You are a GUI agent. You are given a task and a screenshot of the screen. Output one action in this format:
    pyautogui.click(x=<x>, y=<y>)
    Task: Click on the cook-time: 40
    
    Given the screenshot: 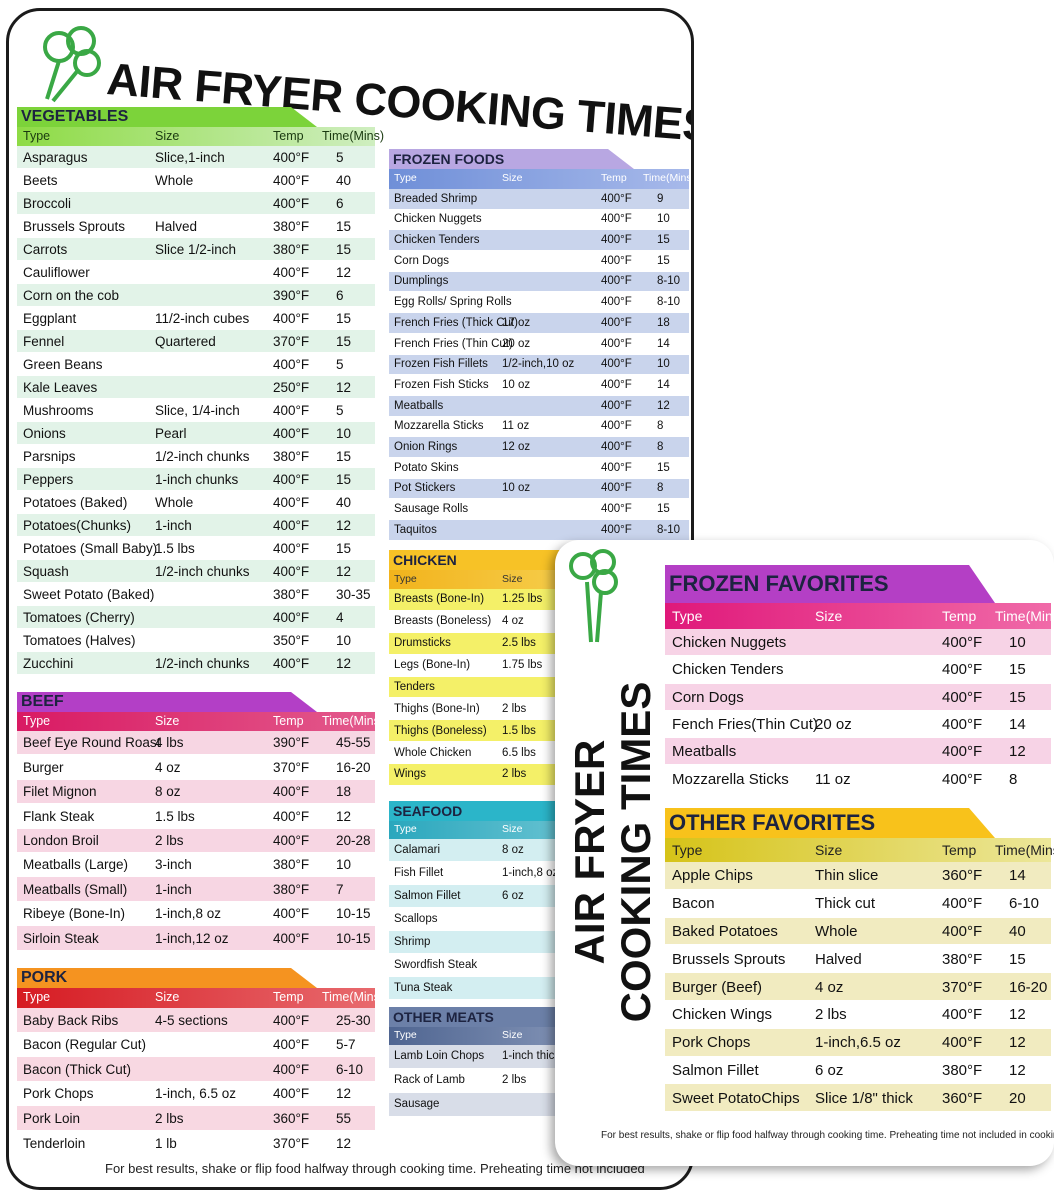 What is the action you would take?
    pyautogui.click(x=1017, y=931)
    